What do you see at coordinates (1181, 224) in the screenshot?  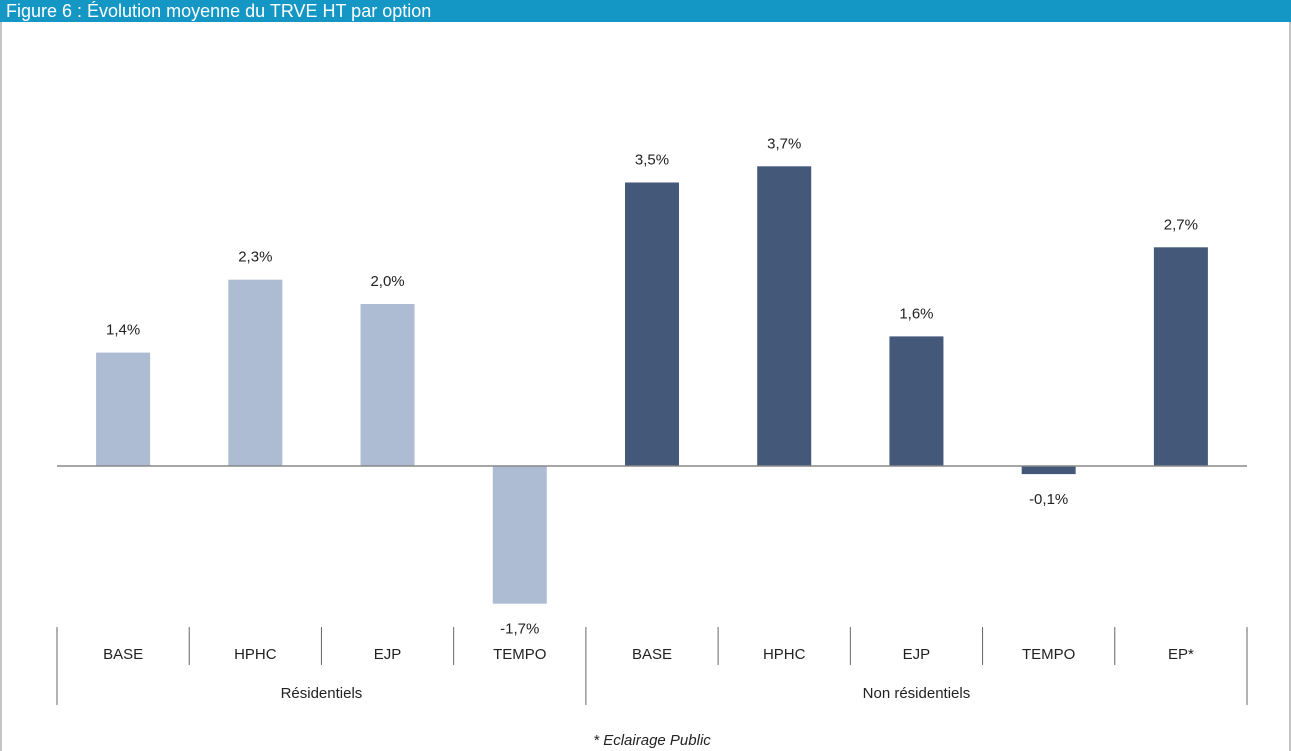 I see `value-label: 2,7%` at bounding box center [1181, 224].